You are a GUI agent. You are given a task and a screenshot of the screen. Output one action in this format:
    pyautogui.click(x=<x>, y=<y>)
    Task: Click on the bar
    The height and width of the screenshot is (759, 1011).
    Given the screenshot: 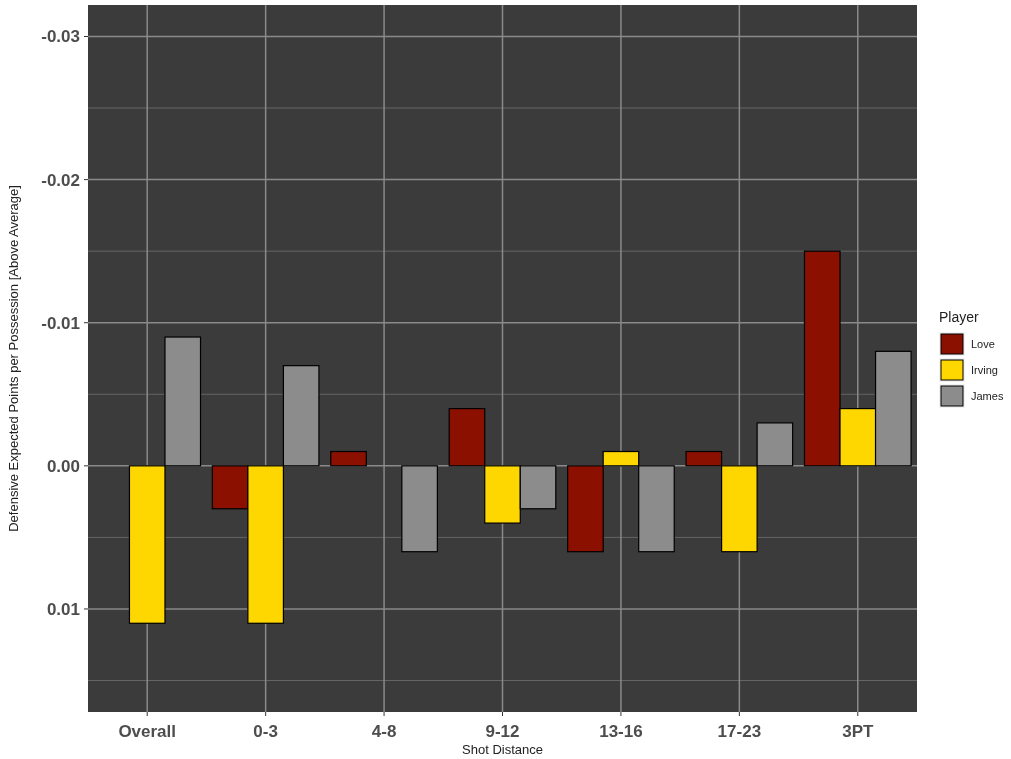 What is the action you would take?
    pyautogui.click(x=348, y=458)
    